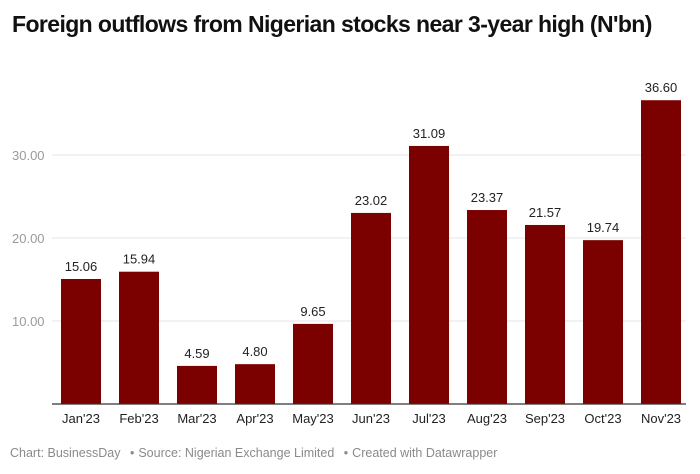  I want to click on data-label: 4.80, so click(254, 351).